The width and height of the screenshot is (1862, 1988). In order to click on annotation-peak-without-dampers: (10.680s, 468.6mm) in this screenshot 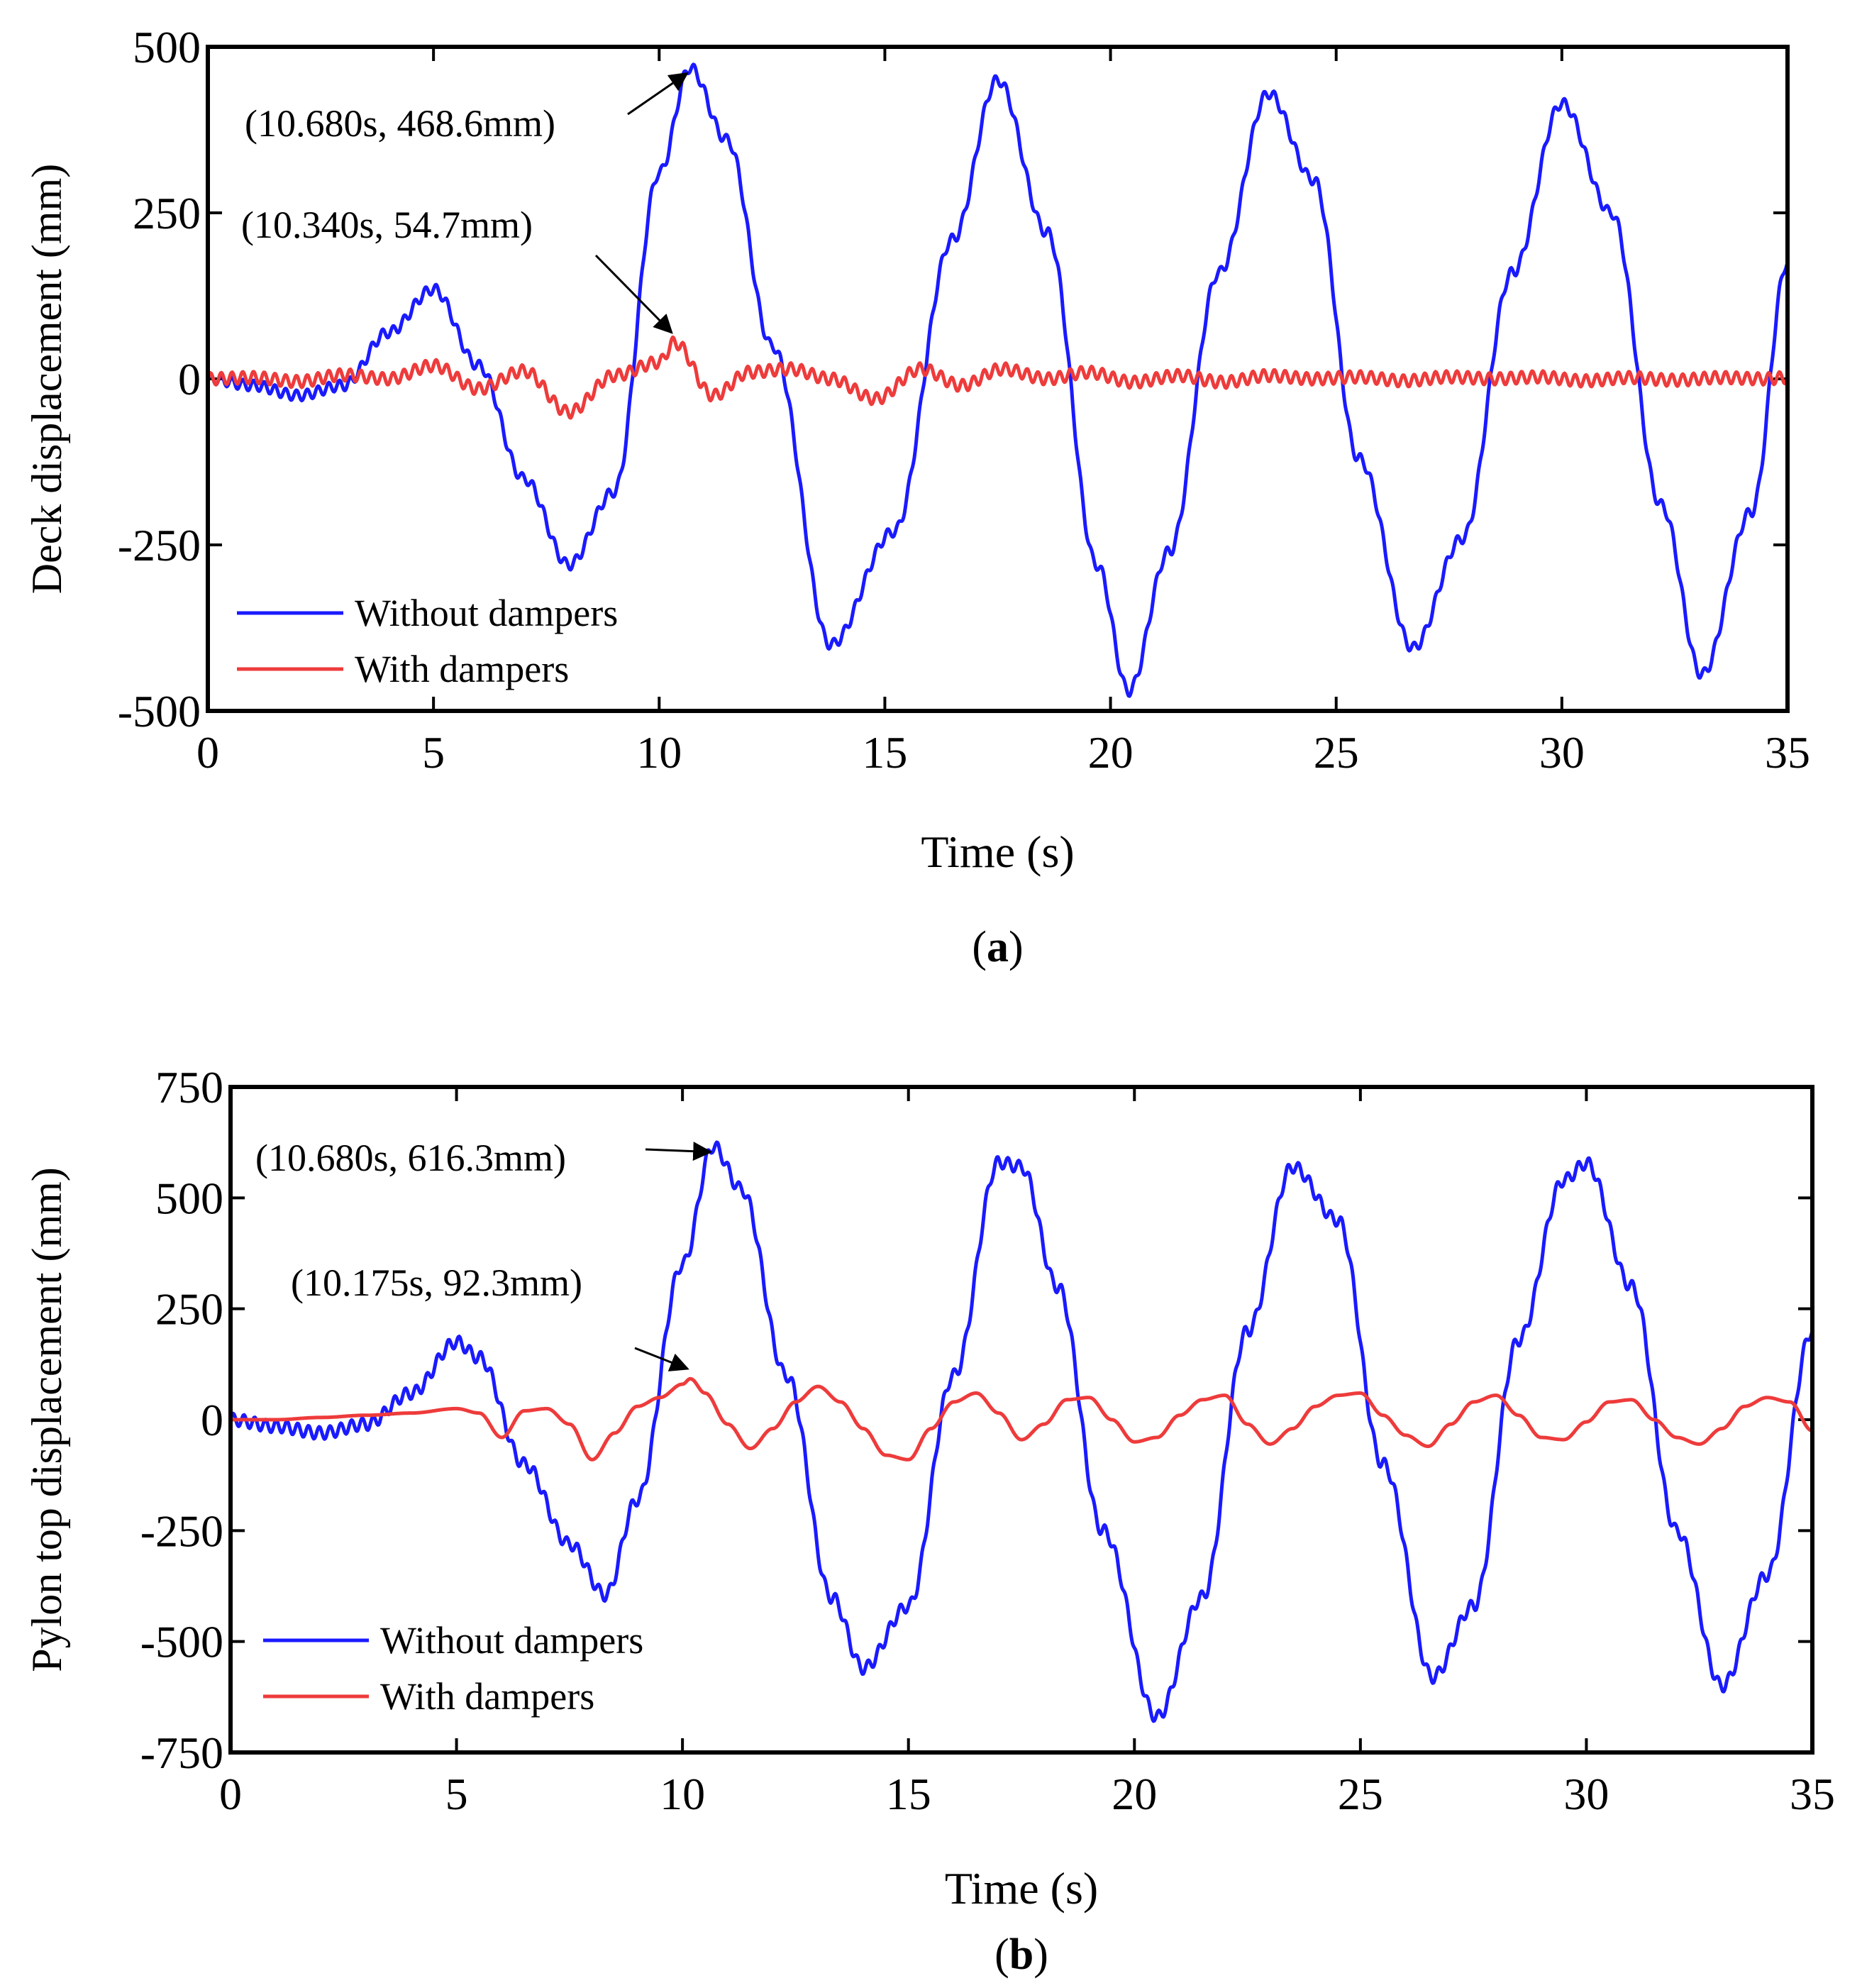, I will do `click(400, 123)`.